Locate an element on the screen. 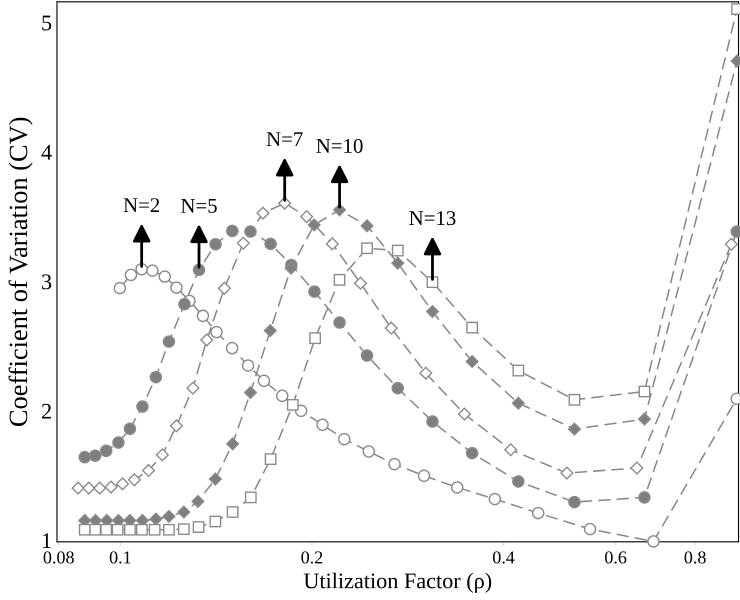 The image size is (740, 600). annotation: N=2 is located at coordinates (142, 205).